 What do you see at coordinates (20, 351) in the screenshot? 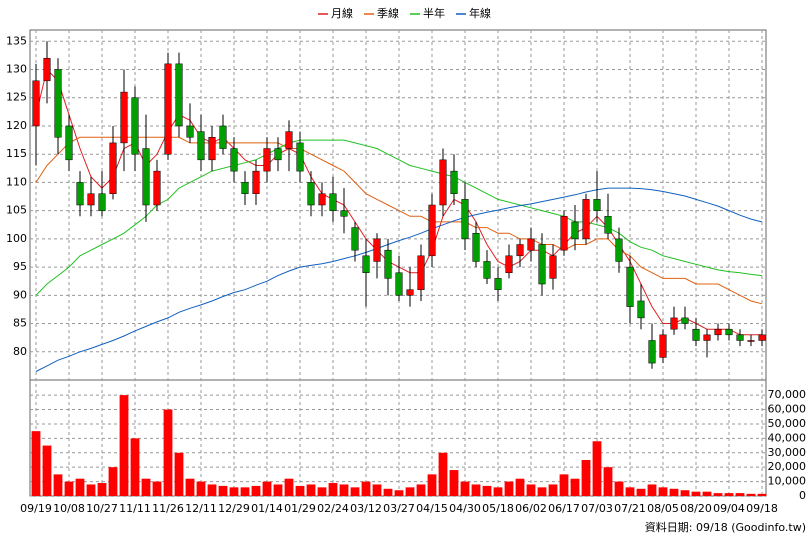
I see `y-tick-label: 80` at bounding box center [20, 351].